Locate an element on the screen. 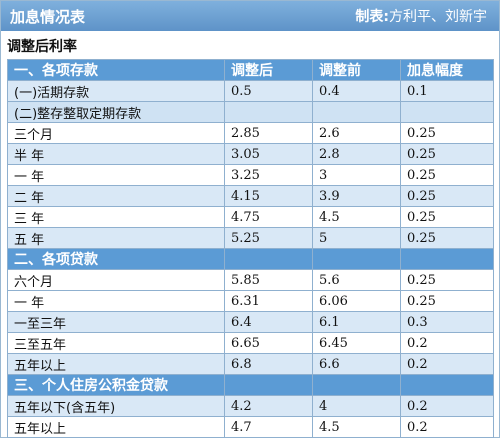 The image size is (500, 438). row-label: 二、各项贷款 is located at coordinates (116, 259).